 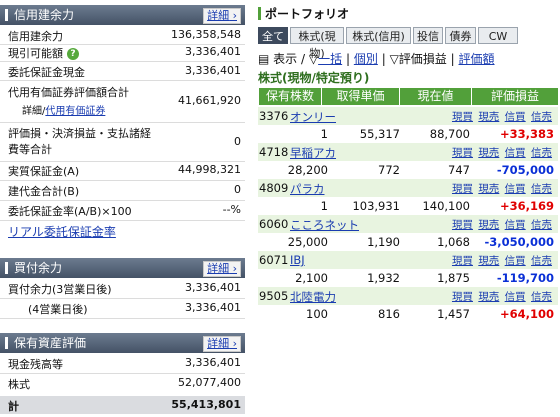 What do you see at coordinates (365, 59) in the screenshot?
I see `toolbar-each: 個別` at bounding box center [365, 59].